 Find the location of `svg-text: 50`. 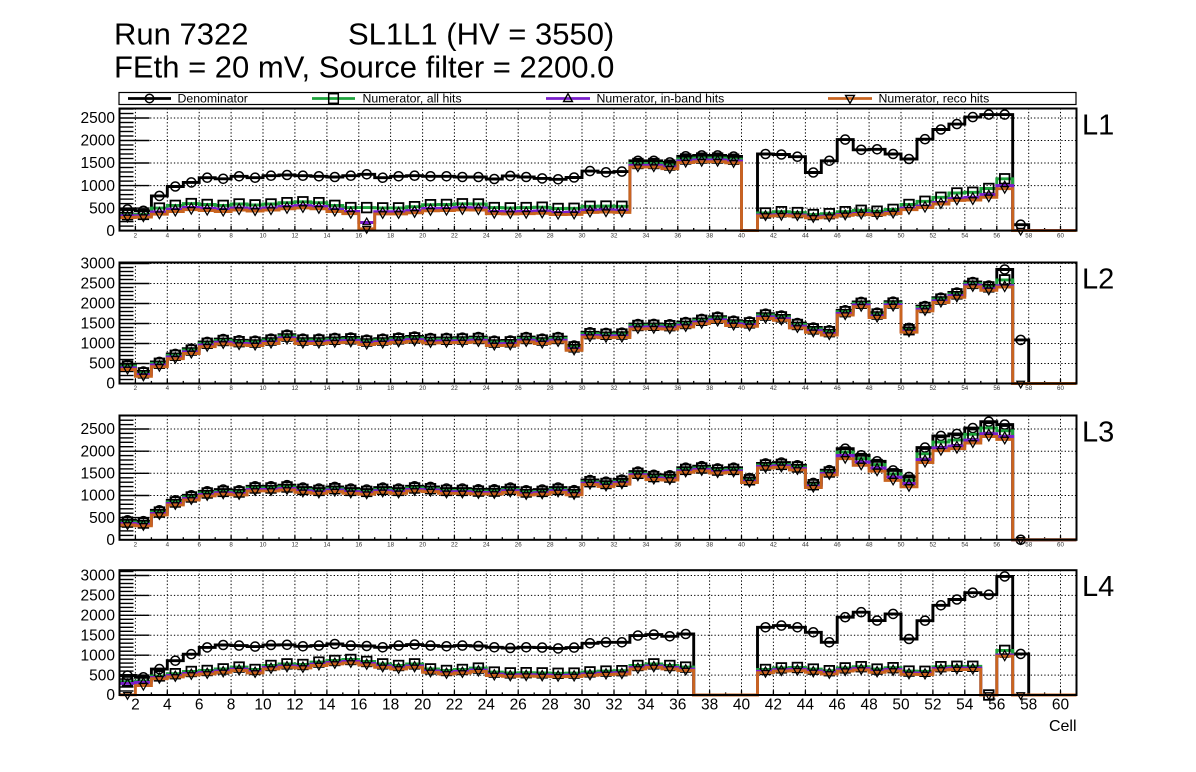

svg-text: 50 is located at coordinates (901, 705).